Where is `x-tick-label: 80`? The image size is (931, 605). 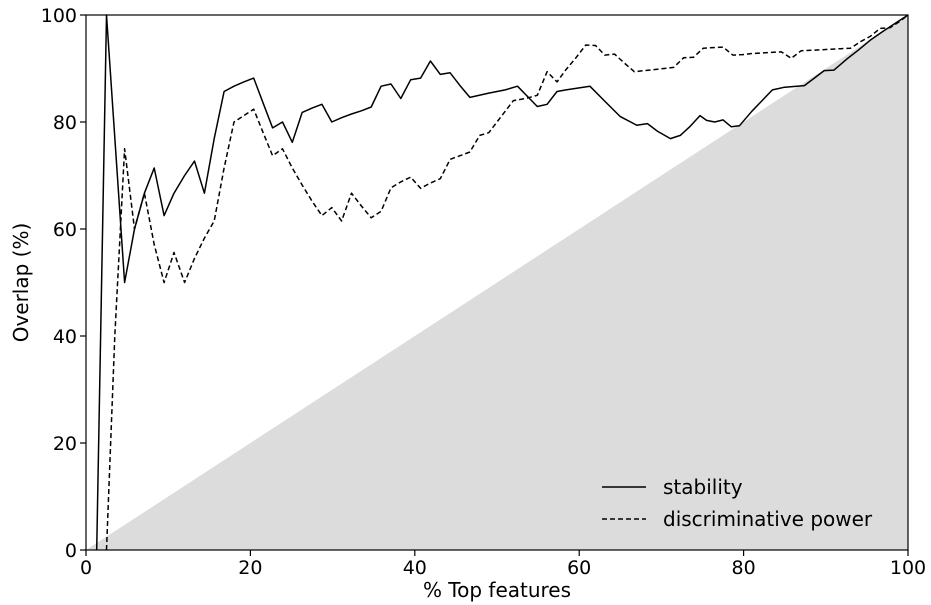 x-tick-label: 80 is located at coordinates (744, 568).